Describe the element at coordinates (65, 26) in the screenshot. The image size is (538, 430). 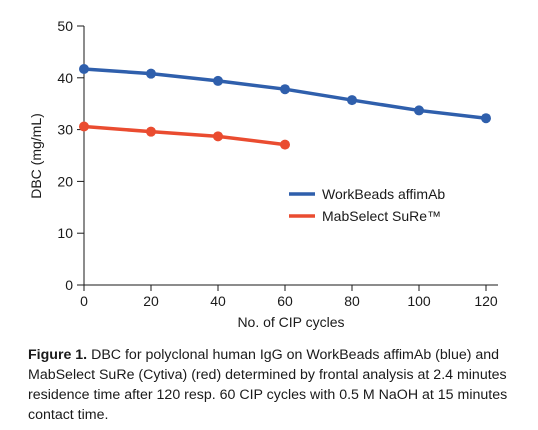
I see `y-tick-label: 50` at that location.